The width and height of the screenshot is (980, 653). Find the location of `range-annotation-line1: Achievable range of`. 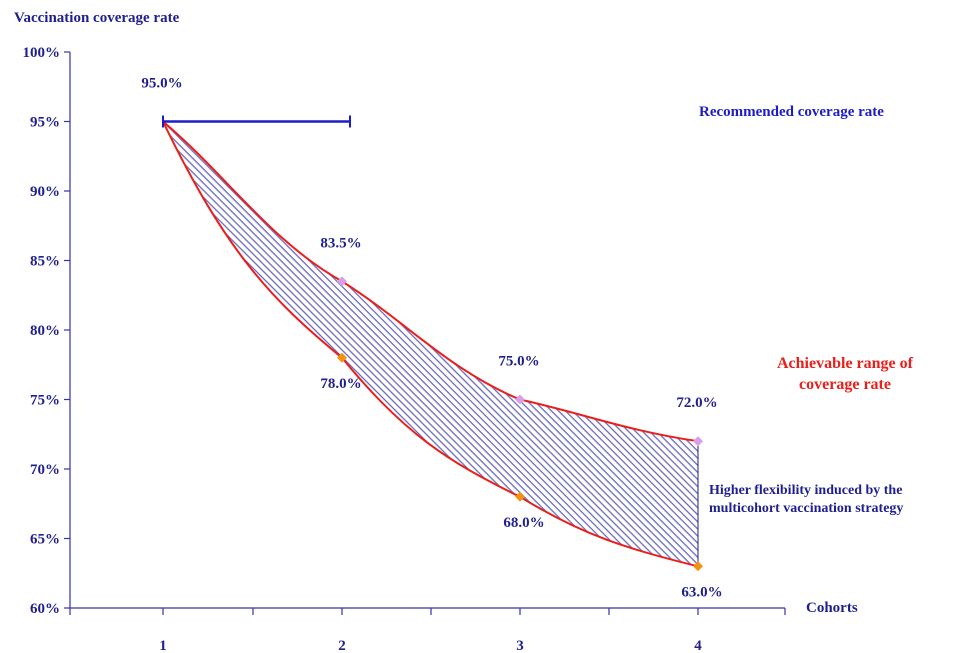

range-annotation-line1: Achievable range of is located at coordinates (845, 363).